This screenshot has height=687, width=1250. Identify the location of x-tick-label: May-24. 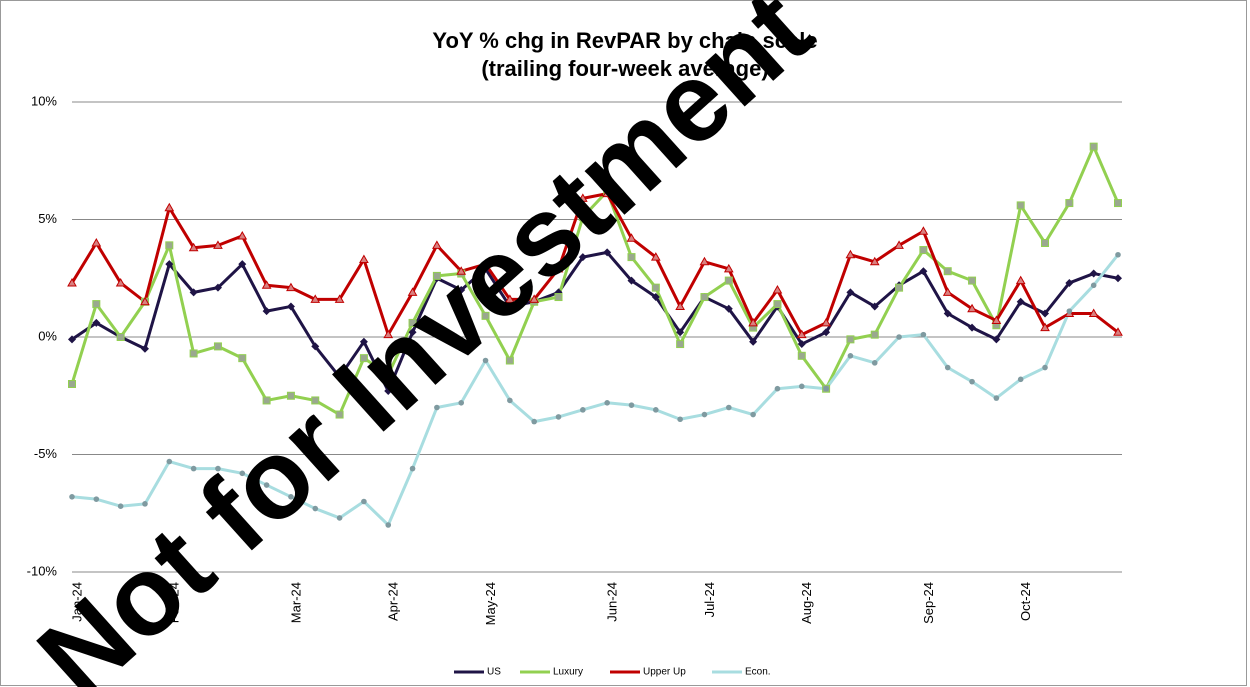
(490, 603).